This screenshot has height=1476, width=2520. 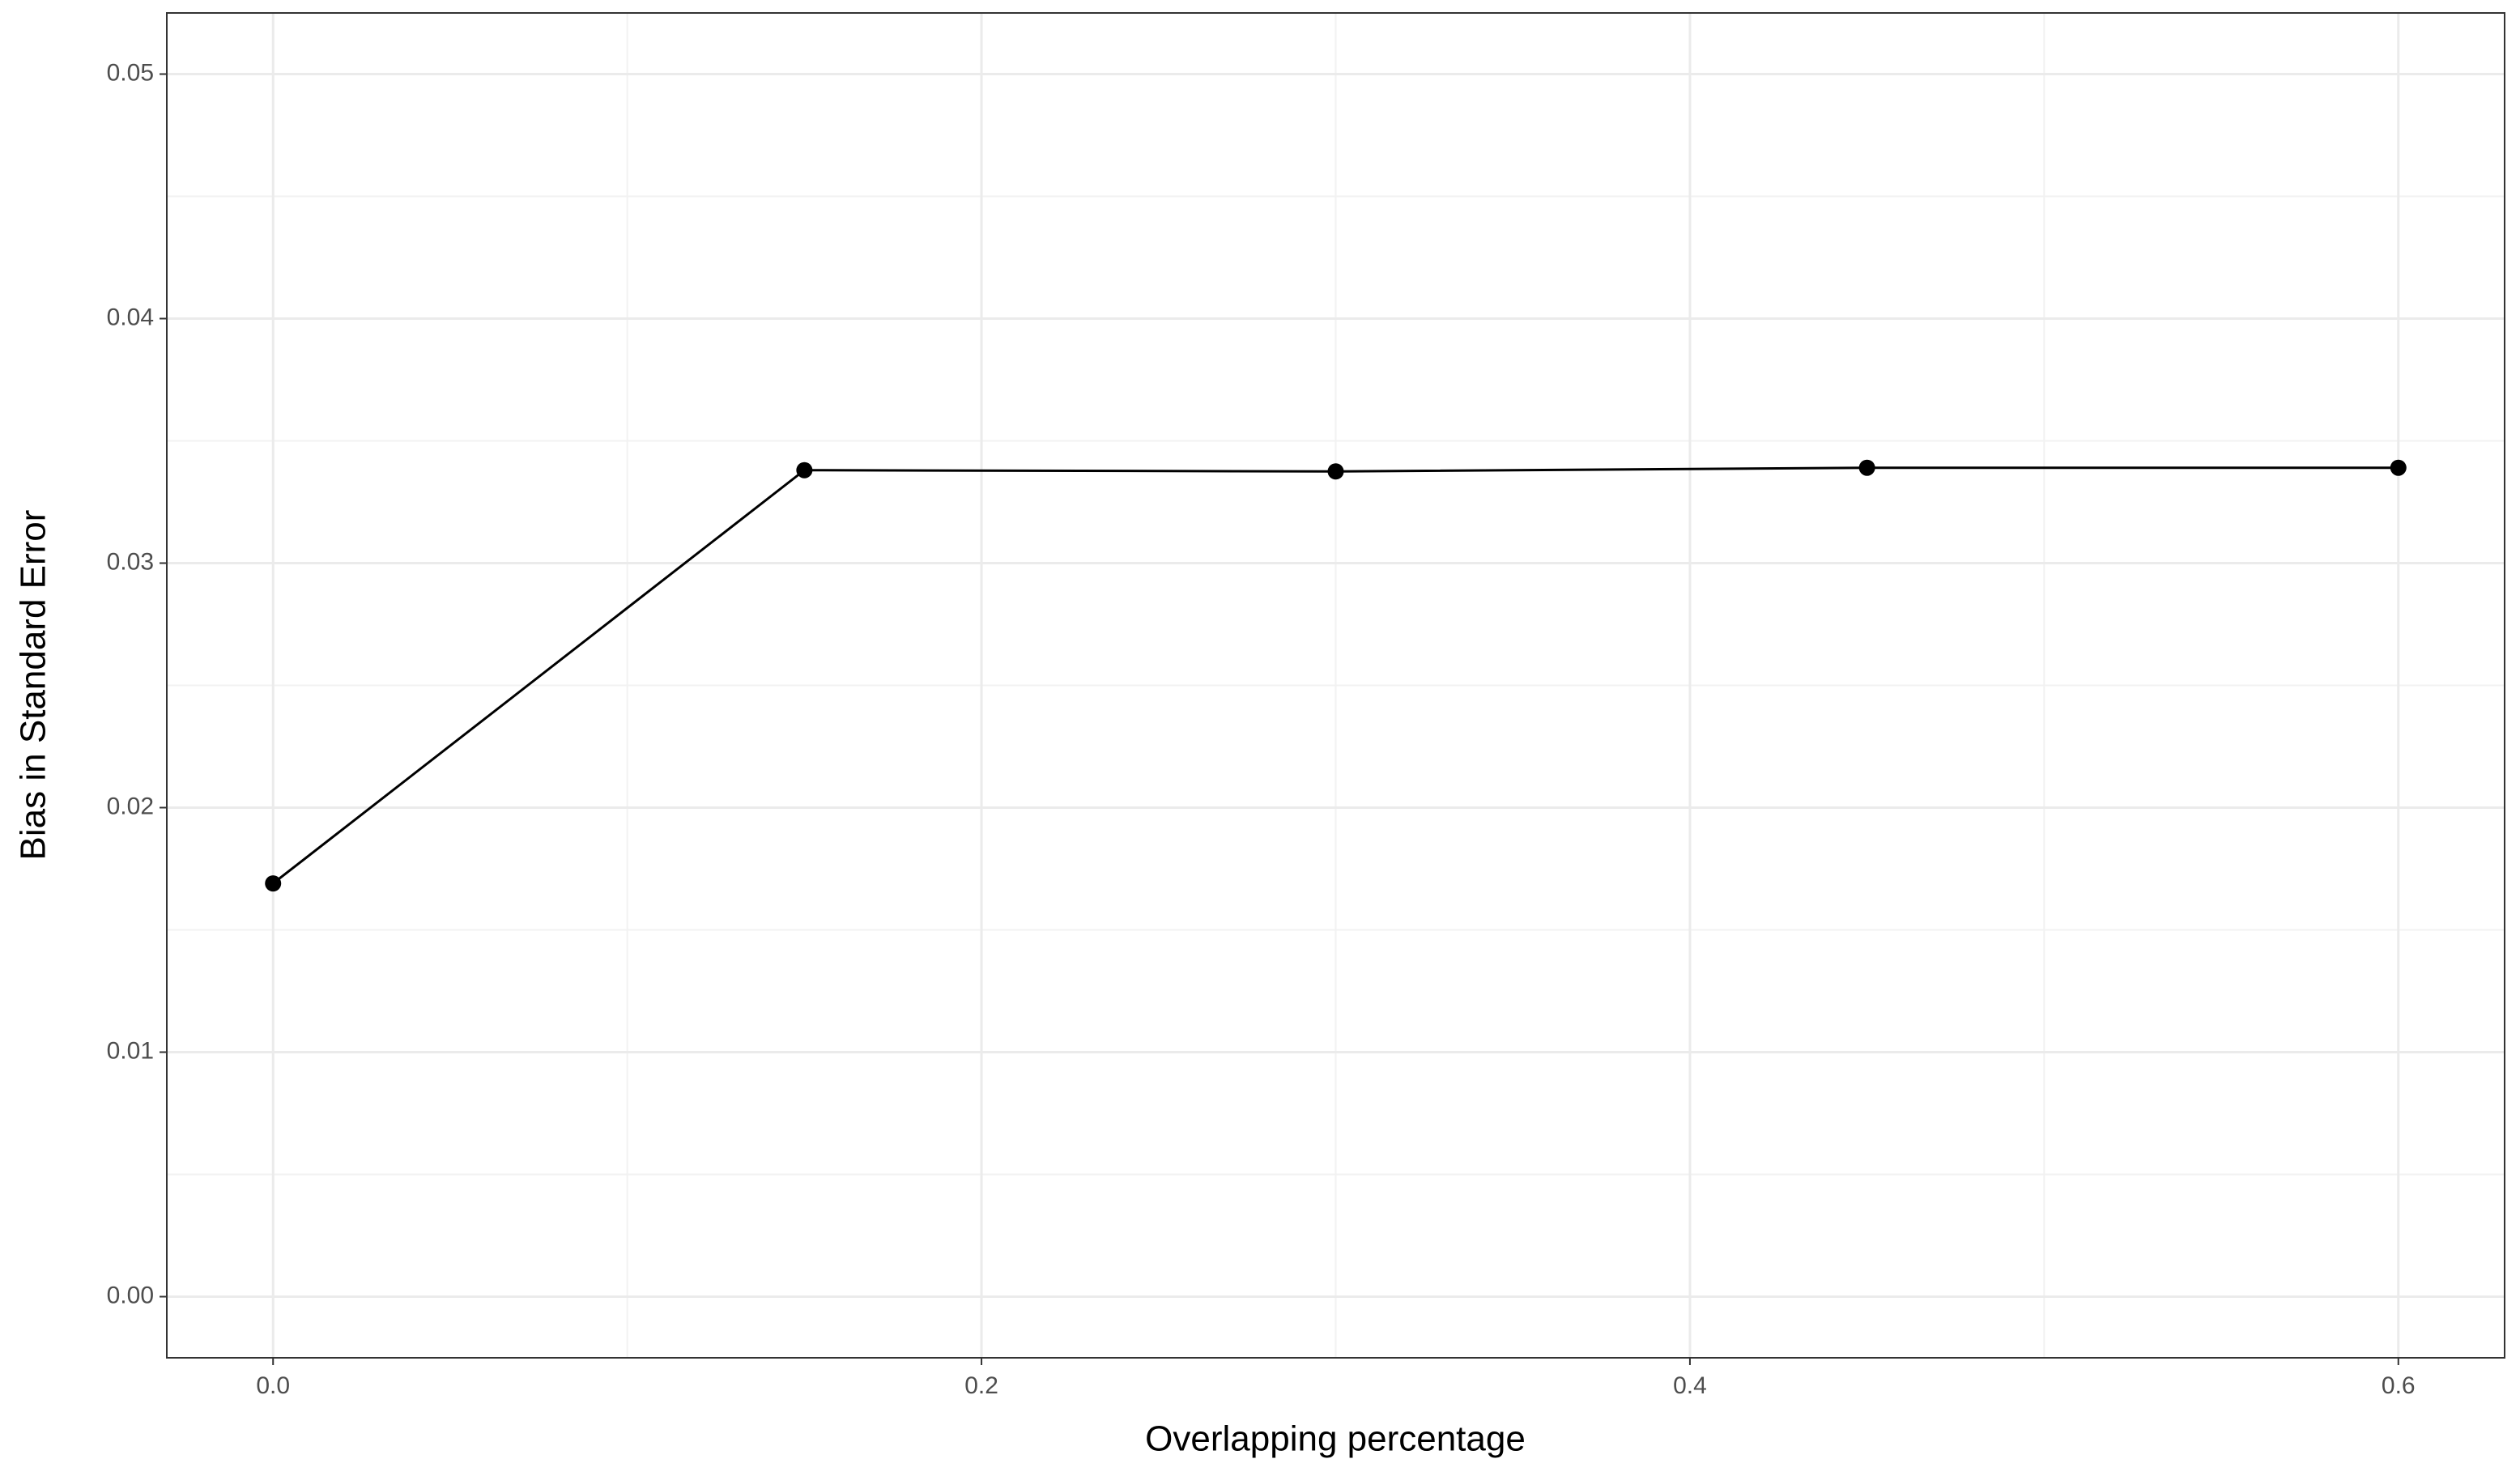 What do you see at coordinates (130, 317) in the screenshot?
I see `y-tick-label: 0.04` at bounding box center [130, 317].